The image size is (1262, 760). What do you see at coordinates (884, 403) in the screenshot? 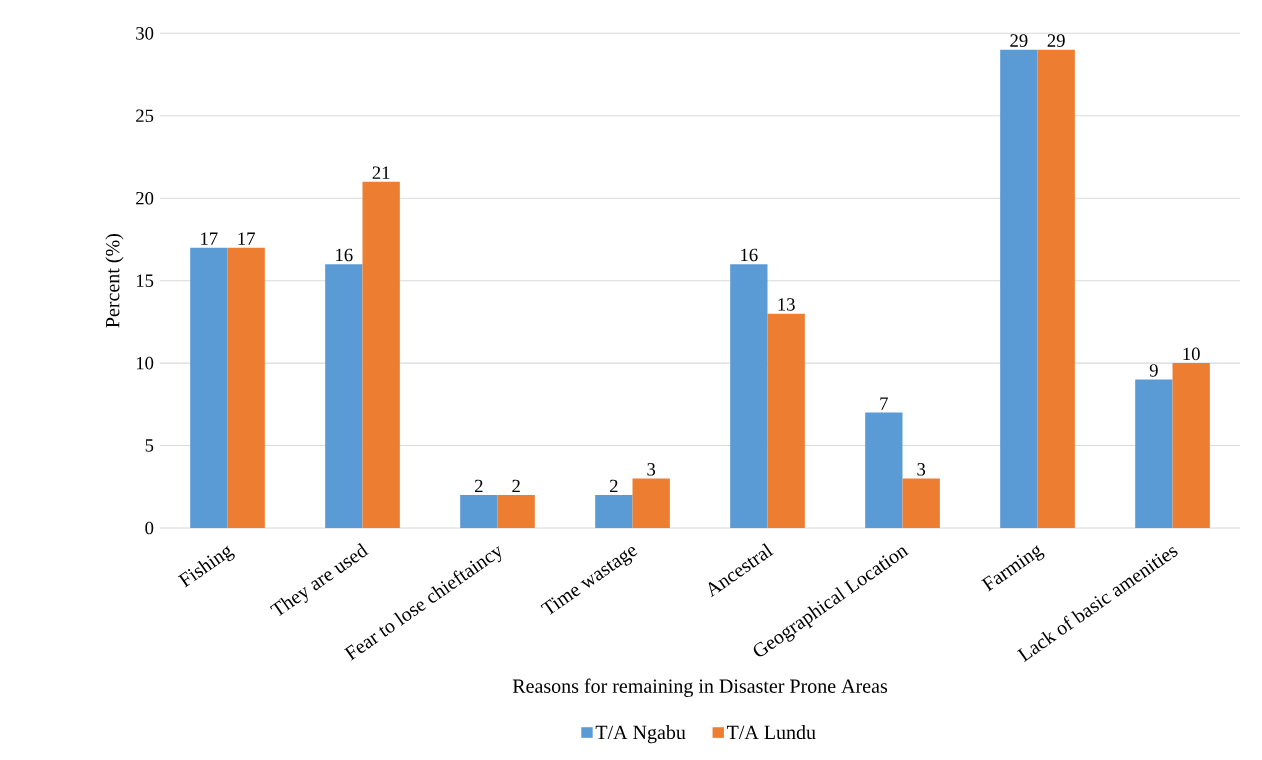
I see `data-label: 7` at bounding box center [884, 403].